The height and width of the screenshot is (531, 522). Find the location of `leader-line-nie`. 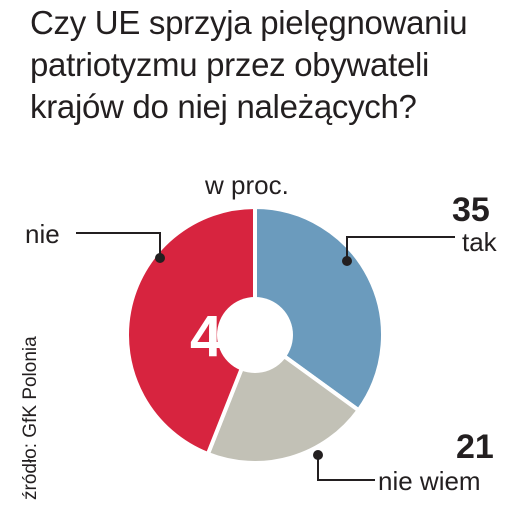

leader-line-nie is located at coordinates (118, 244).